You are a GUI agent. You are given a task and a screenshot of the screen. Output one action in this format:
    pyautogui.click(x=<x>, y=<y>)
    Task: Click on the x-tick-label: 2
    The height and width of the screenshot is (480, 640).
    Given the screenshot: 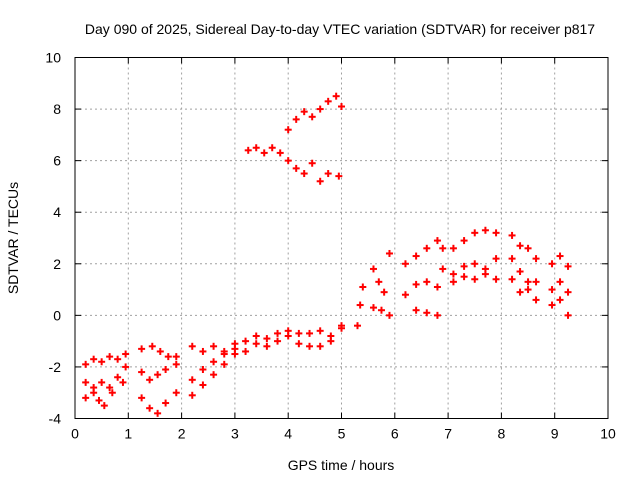 What is the action you would take?
    pyautogui.click(x=182, y=434)
    